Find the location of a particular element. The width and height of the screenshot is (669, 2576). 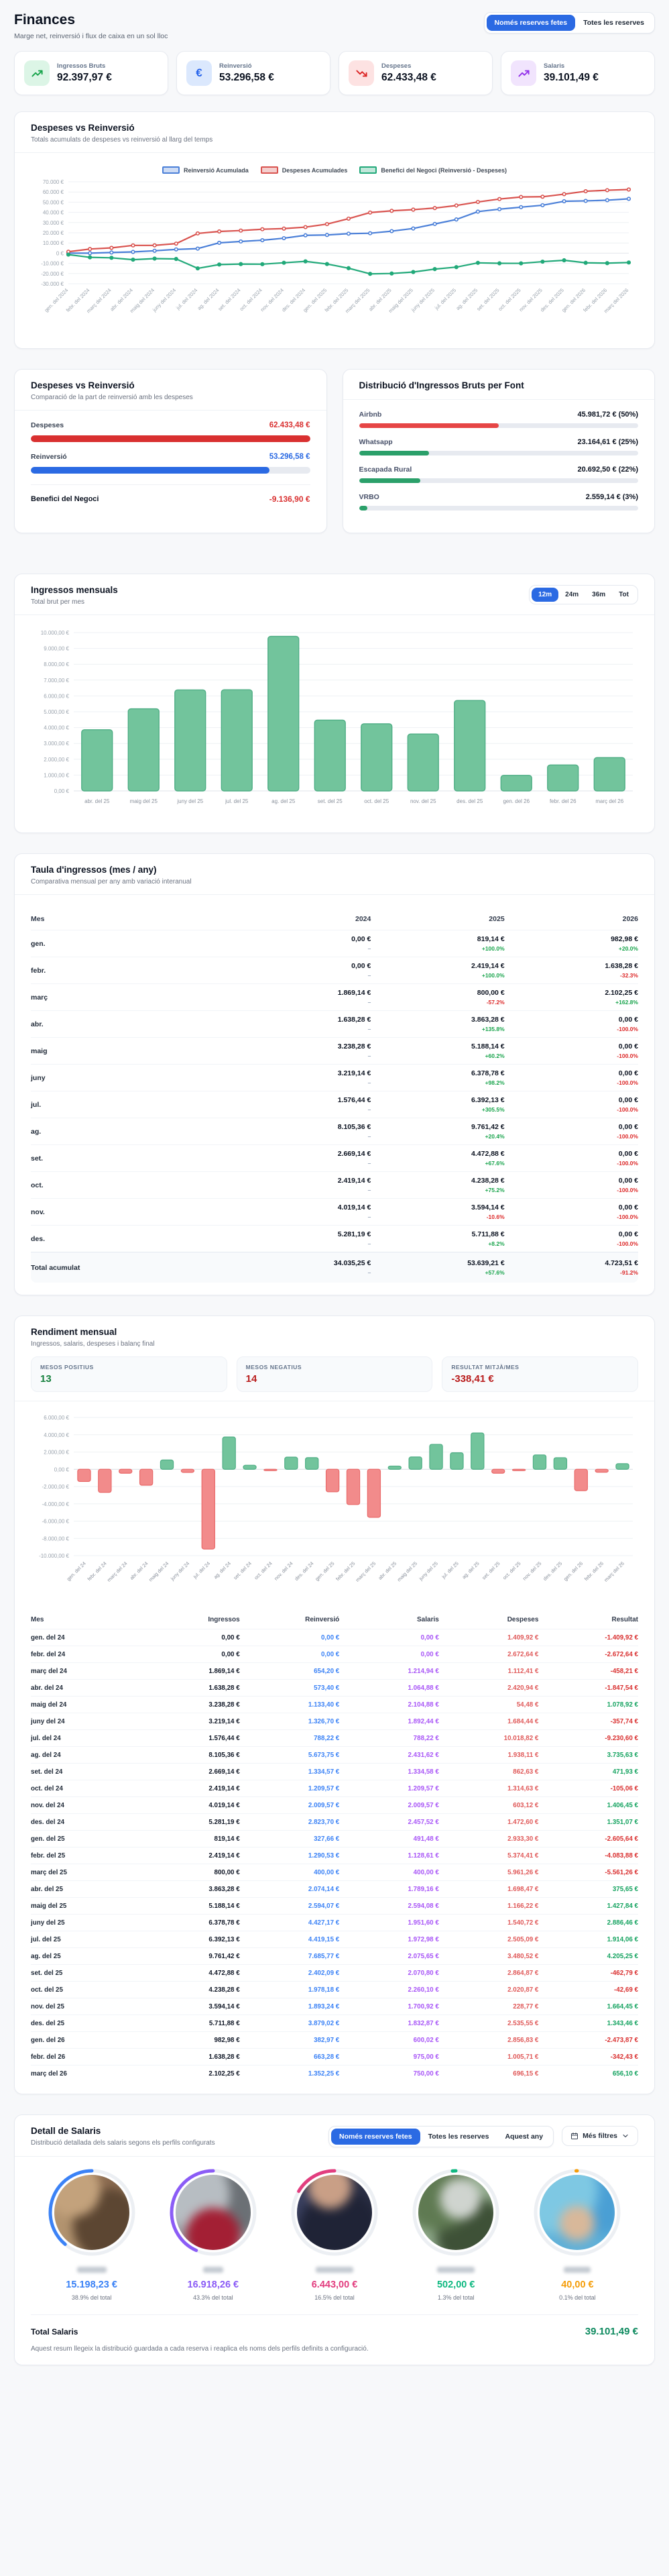

cell-despeses: 1.540,72 € is located at coordinates (523, 1923).